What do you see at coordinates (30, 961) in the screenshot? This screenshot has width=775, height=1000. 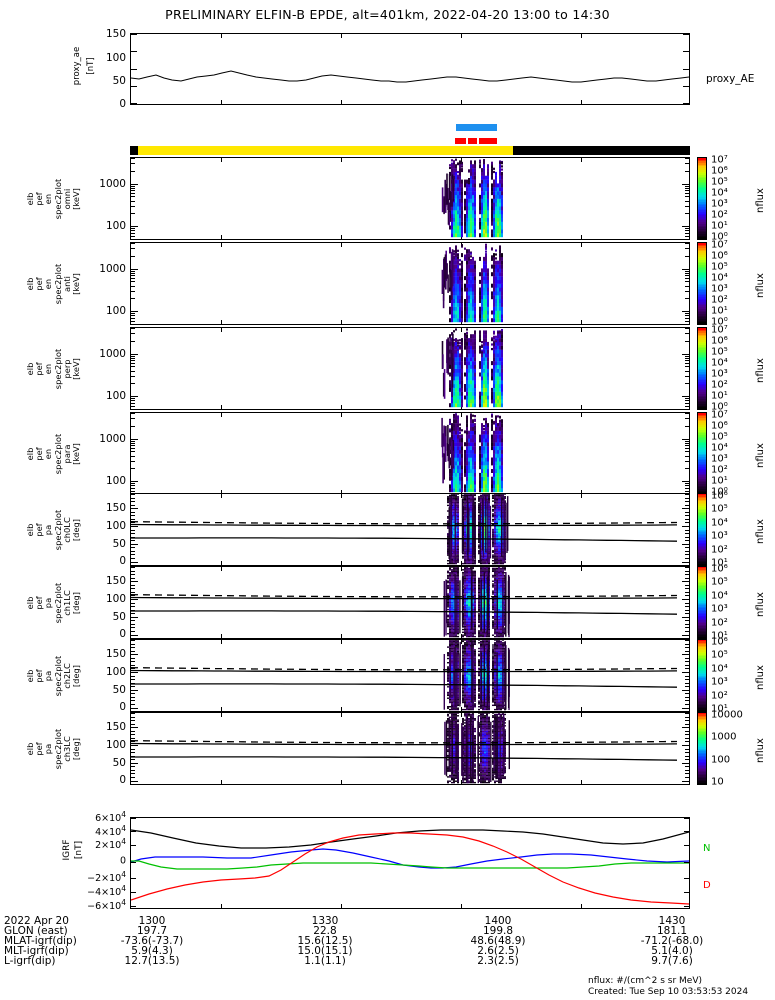 I see `xaxis-row-label-l-igrf: L-igrf(dip)` at bounding box center [30, 961].